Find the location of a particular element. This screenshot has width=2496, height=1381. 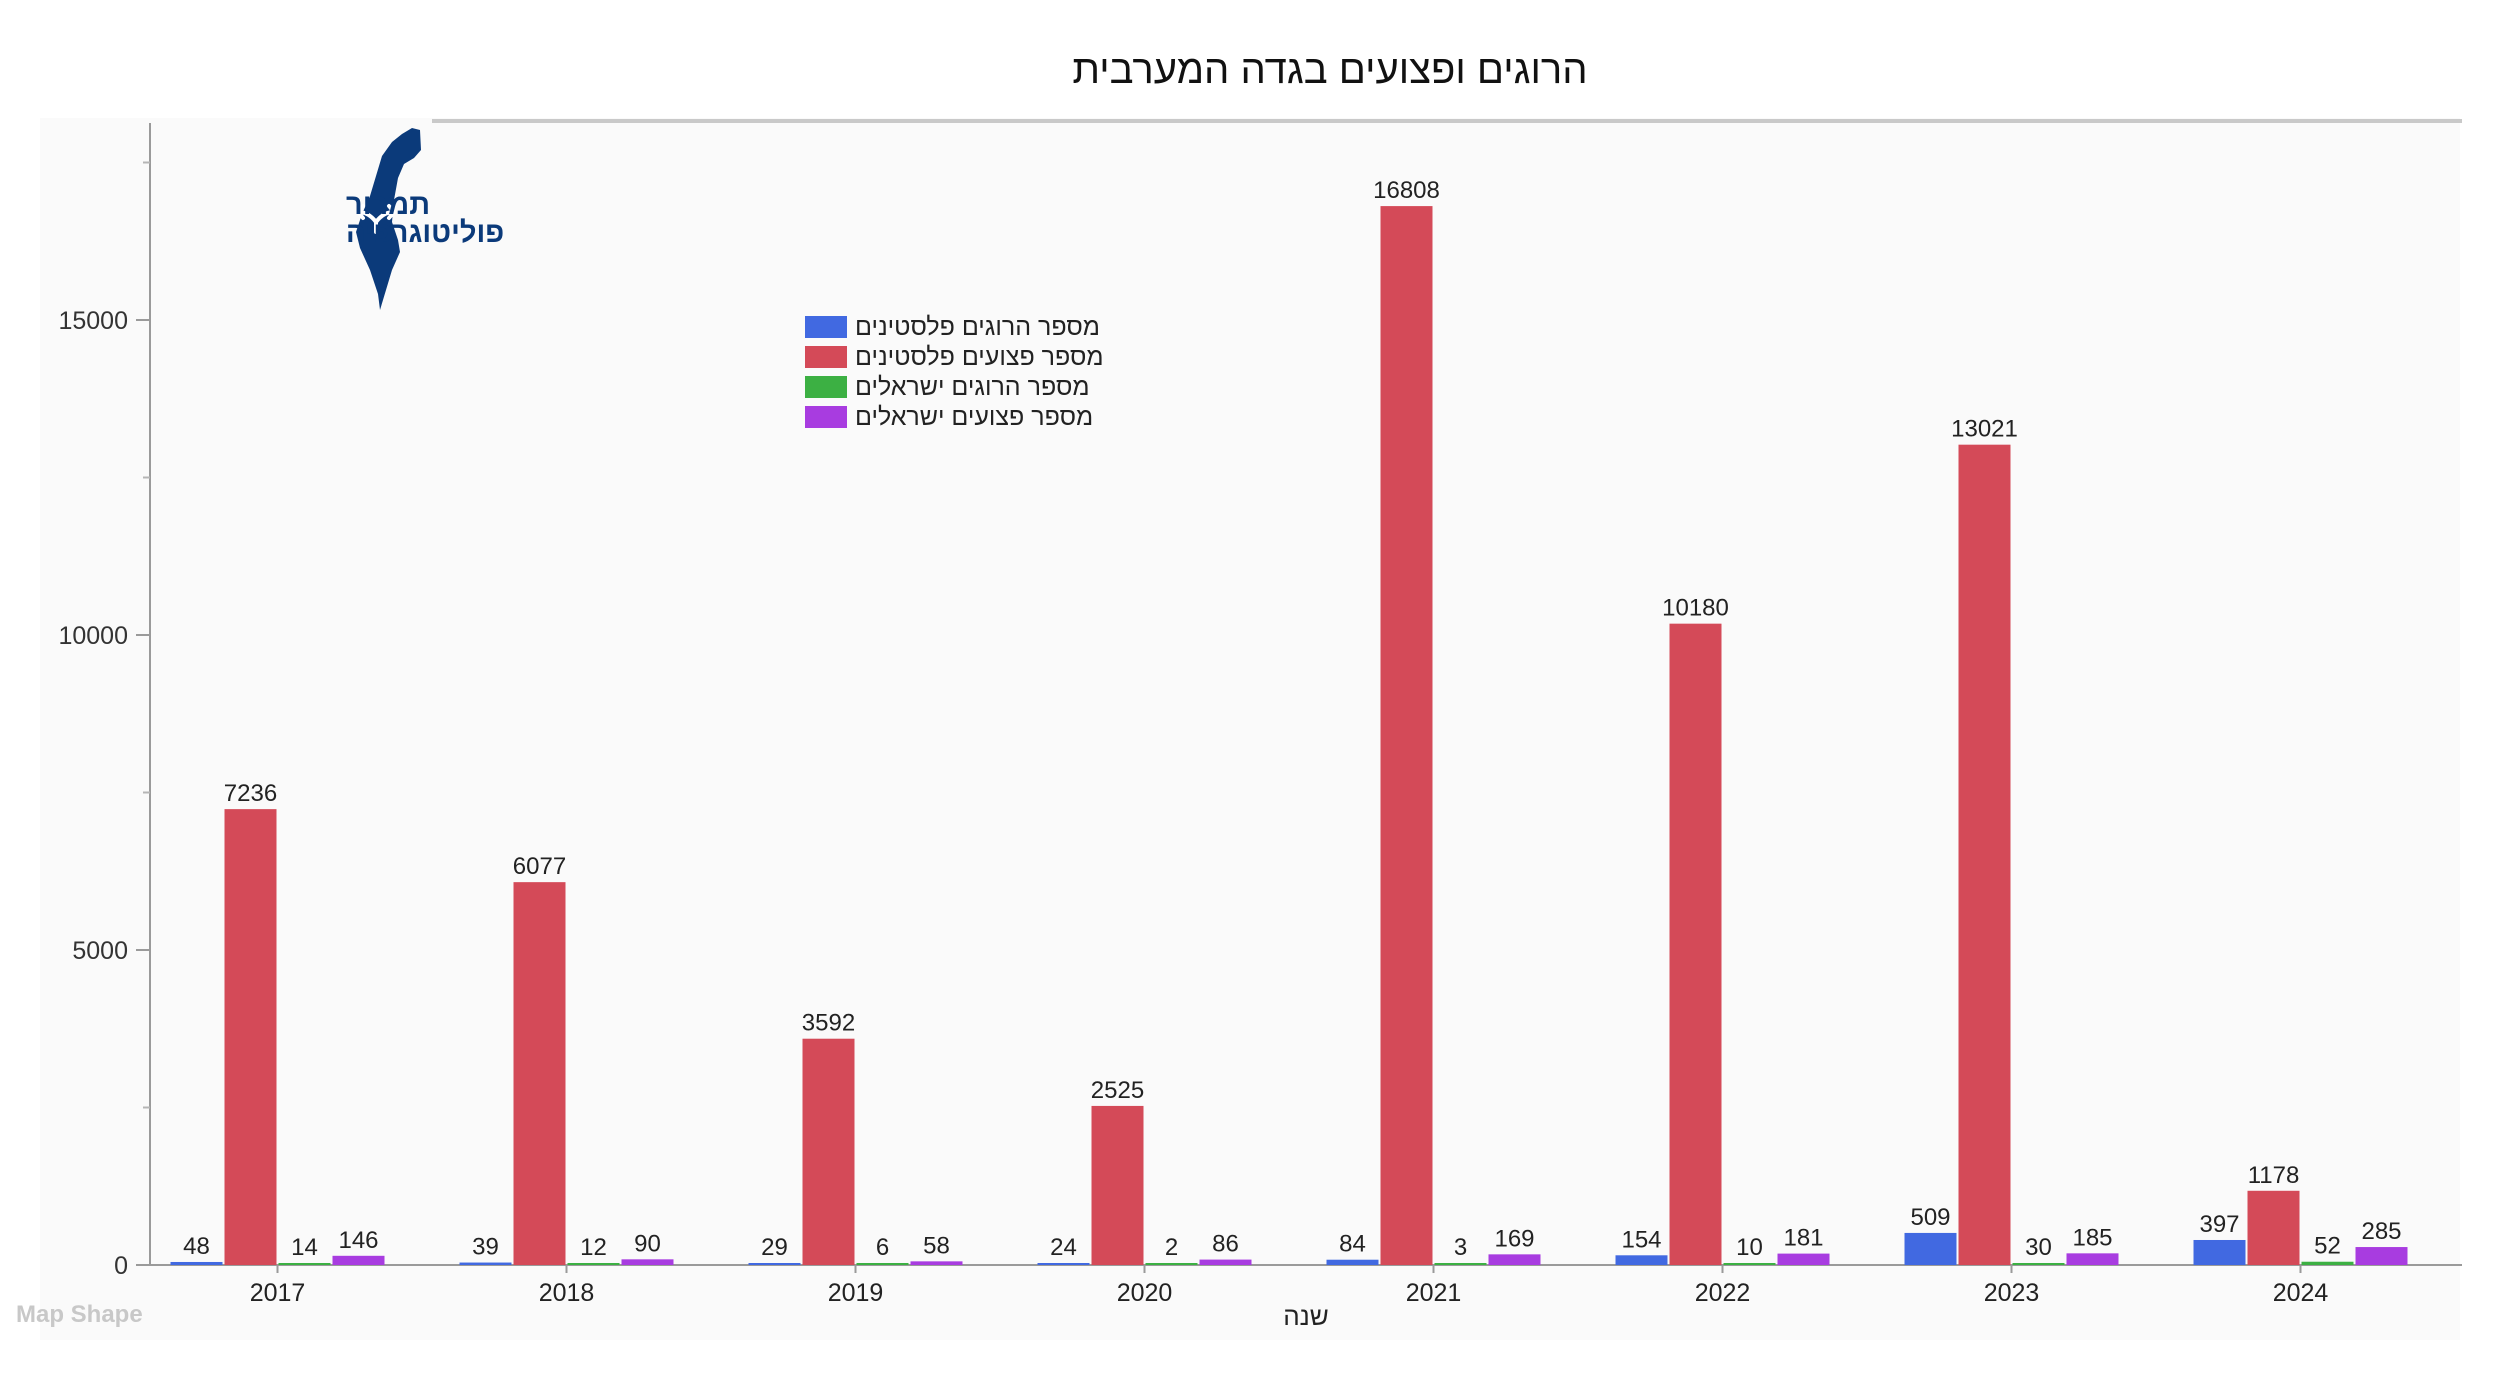

bar-value-label: 13021 is located at coordinates (1984, 429).